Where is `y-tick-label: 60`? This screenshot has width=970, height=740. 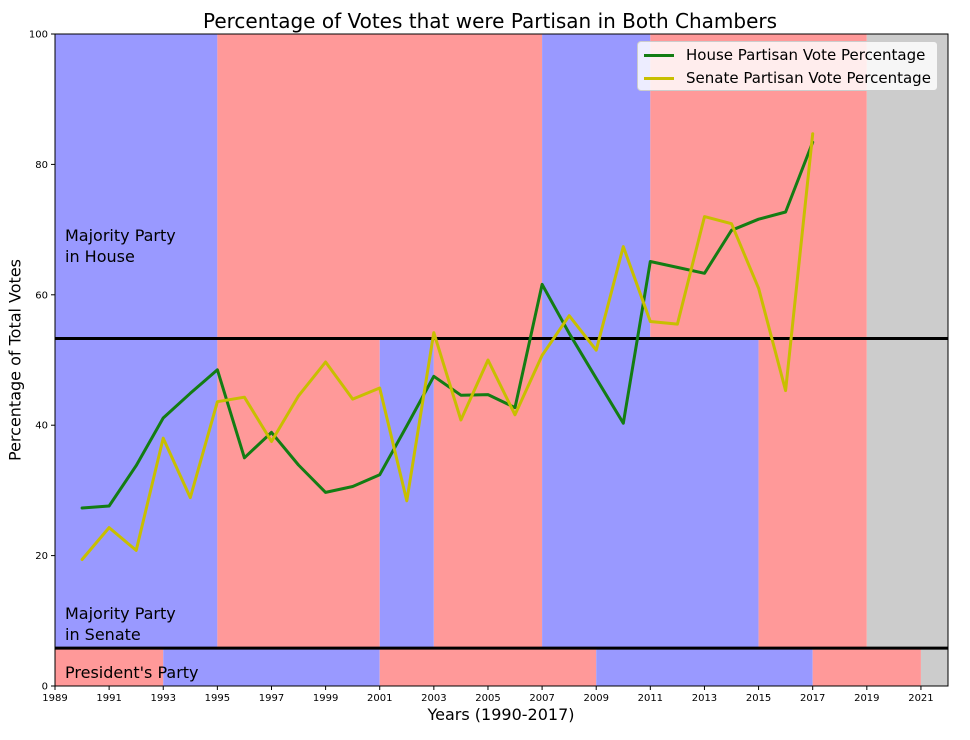 y-tick-label: 60 is located at coordinates (41, 295).